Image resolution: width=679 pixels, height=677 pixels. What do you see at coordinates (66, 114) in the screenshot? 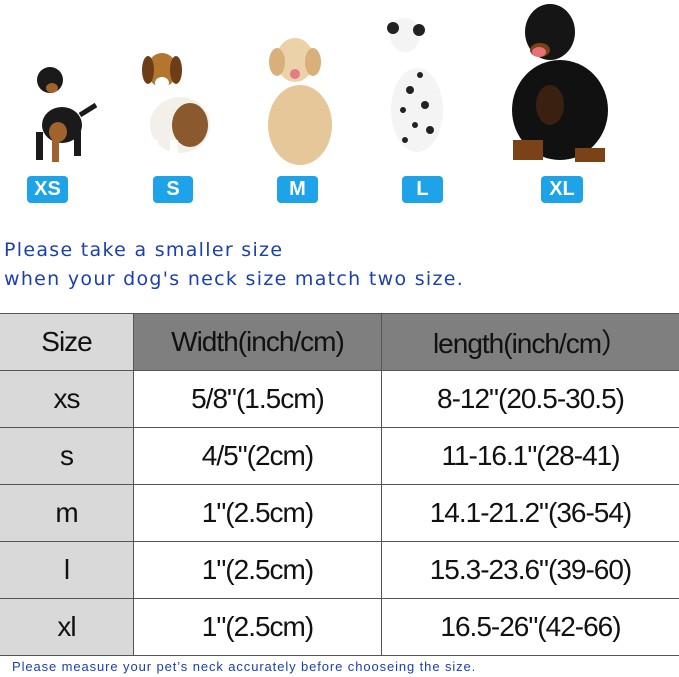
I see `dog-image-xs` at bounding box center [66, 114].